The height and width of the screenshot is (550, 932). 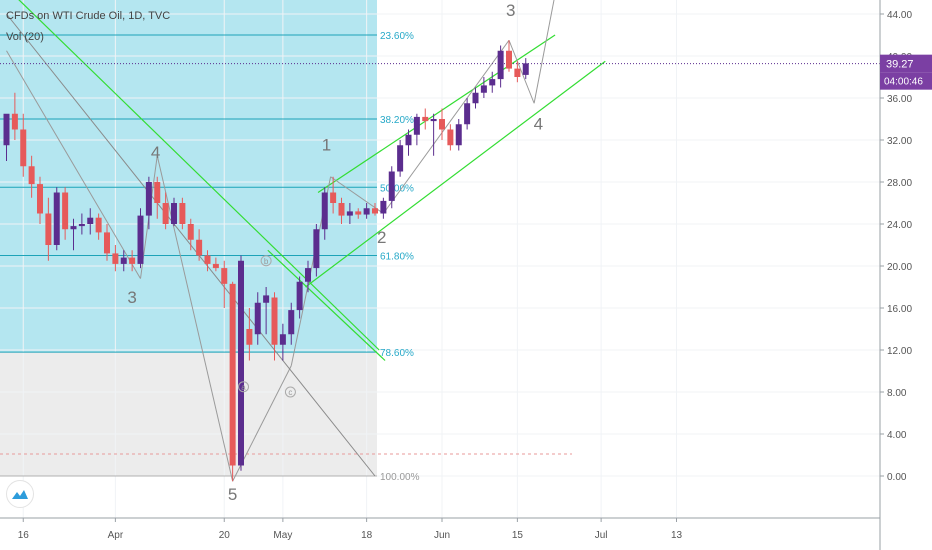 I want to click on x-tick-label: 18, so click(x=367, y=535).